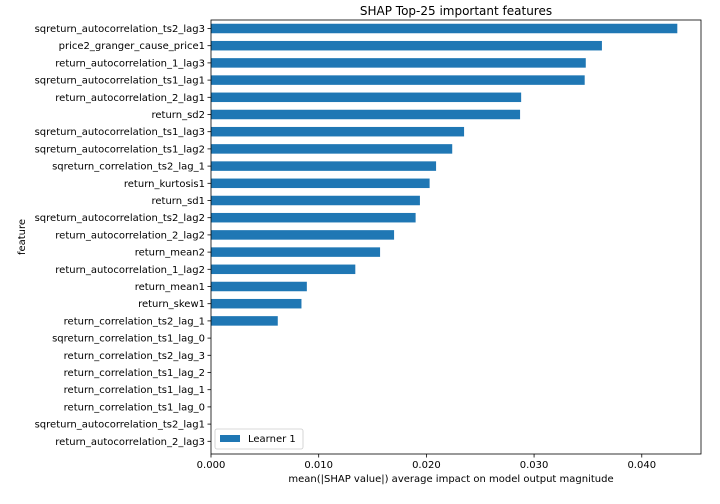 The height and width of the screenshot is (504, 720). Describe the element at coordinates (179, 115) in the screenshot. I see `y-tick-label: return_sd2` at that location.